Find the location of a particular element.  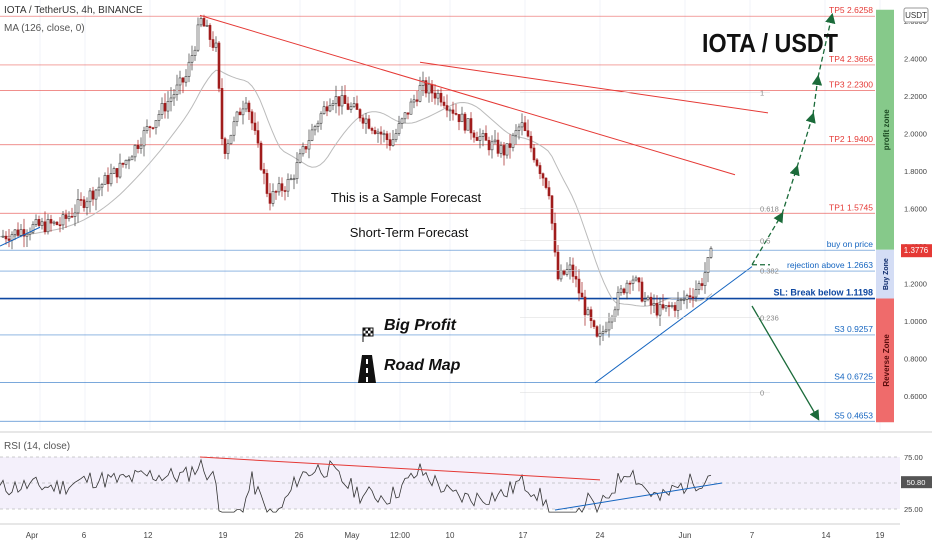

zone-bars: profit zone Buy Zone Reverse Zone is located at coordinates (885, 216).